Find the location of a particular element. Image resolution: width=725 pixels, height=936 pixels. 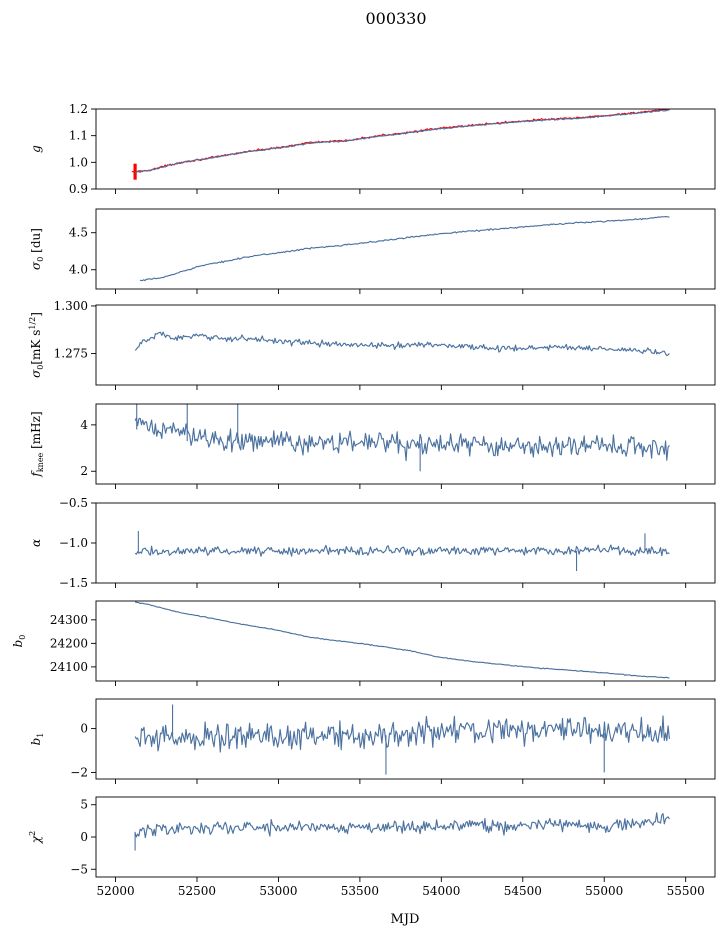

y-tick-label: 4.0 is located at coordinates (78, 270).